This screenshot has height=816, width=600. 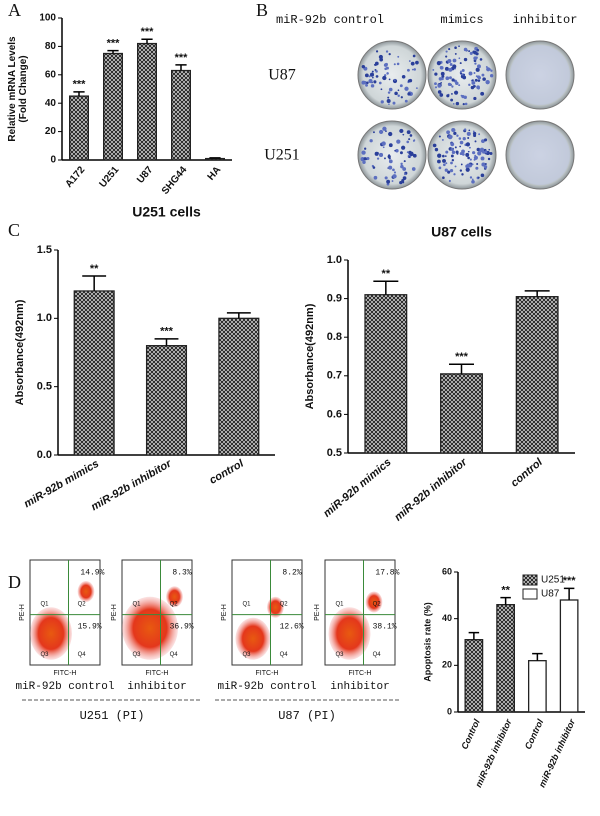 I want to click on row-label: U251, so click(x=282, y=155).